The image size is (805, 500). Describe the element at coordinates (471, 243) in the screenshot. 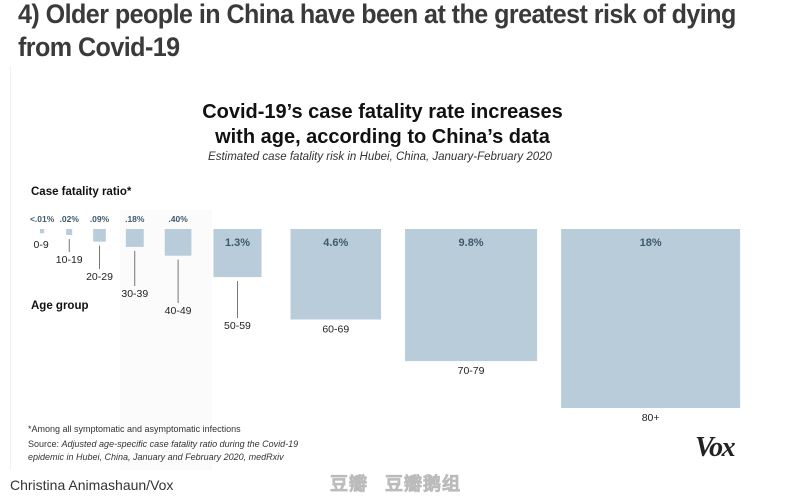

I see `value-label: 9.8%` at that location.